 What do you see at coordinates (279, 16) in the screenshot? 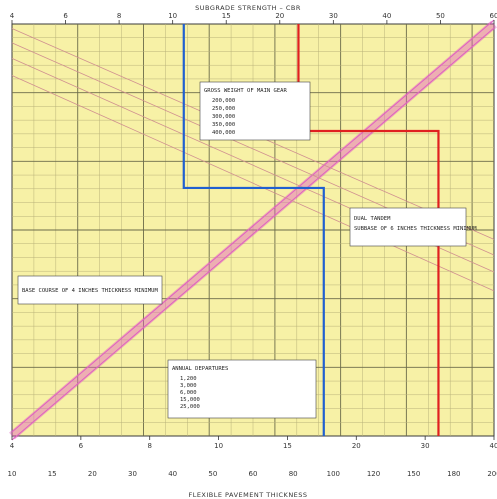
I see `top-axis-tick-label: 20` at bounding box center [279, 16].